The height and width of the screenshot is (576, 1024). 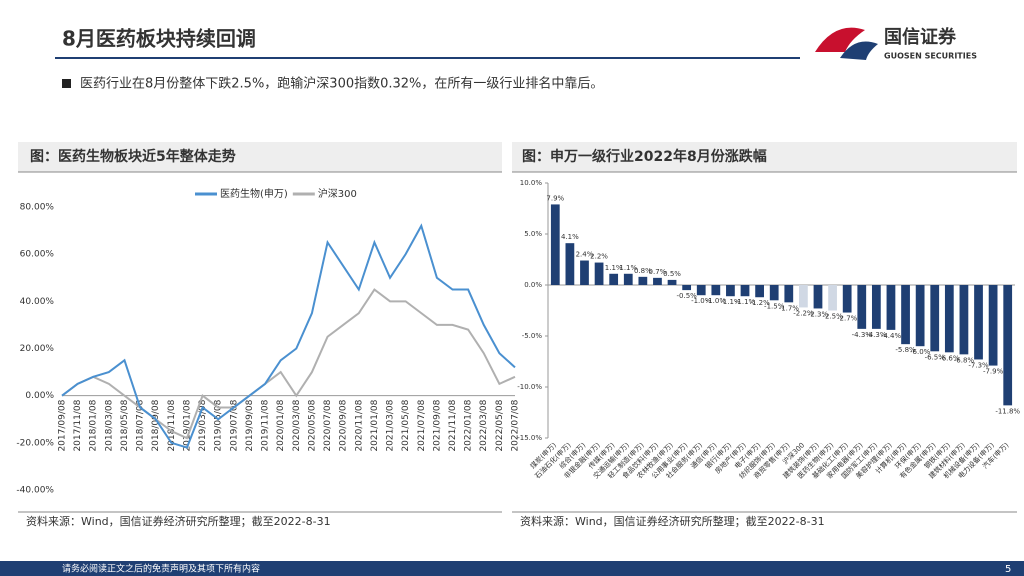 I want to click on value-label: -2.3%, so click(x=818, y=314).